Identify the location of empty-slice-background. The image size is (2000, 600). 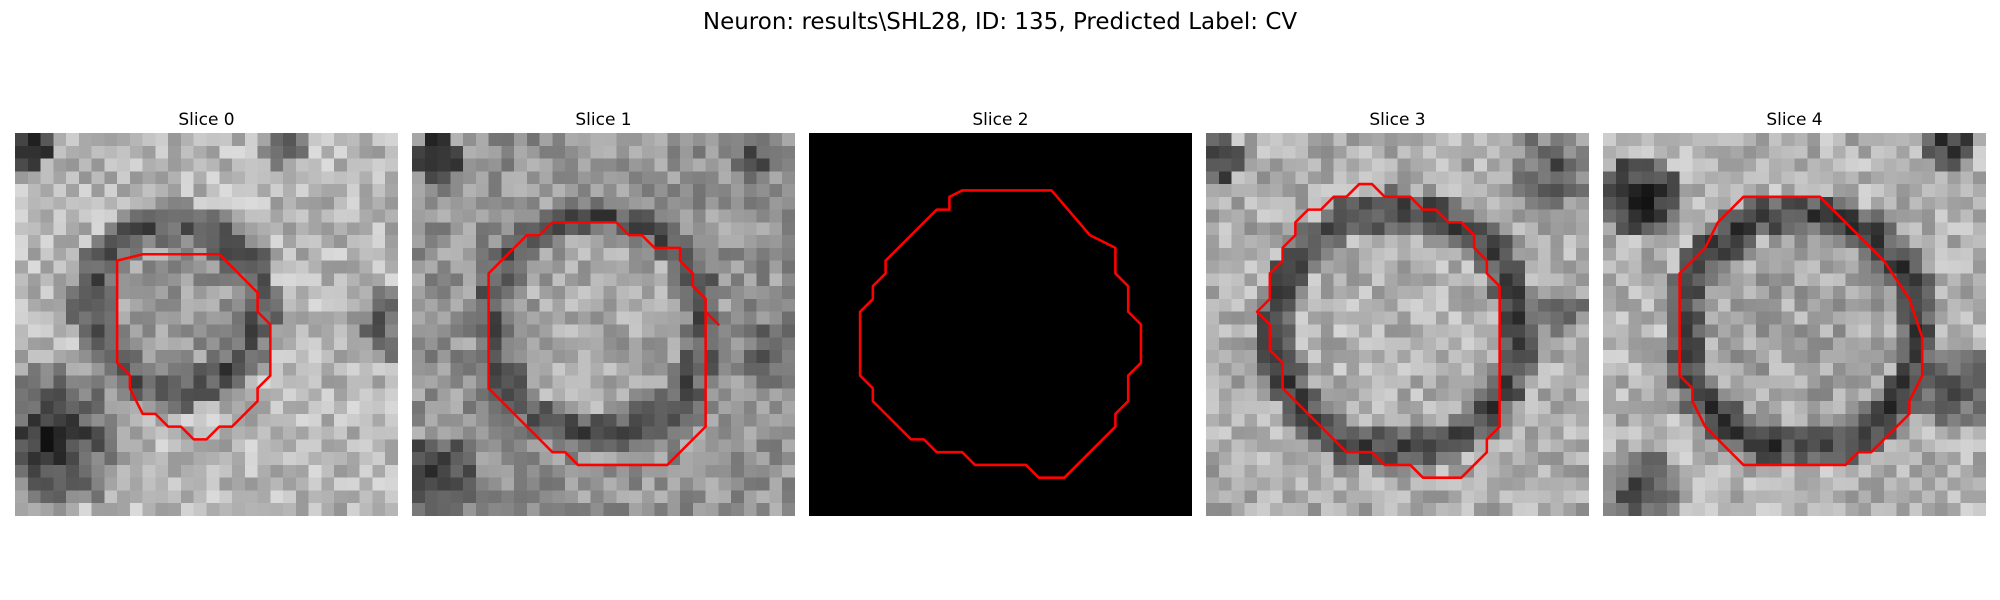
(1000, 324).